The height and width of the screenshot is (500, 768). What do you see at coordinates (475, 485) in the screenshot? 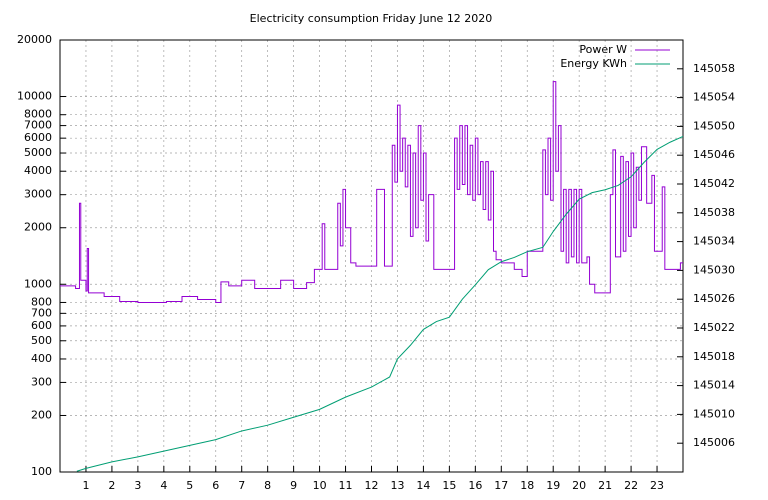
I see `x-tick-label: 16` at bounding box center [475, 485].